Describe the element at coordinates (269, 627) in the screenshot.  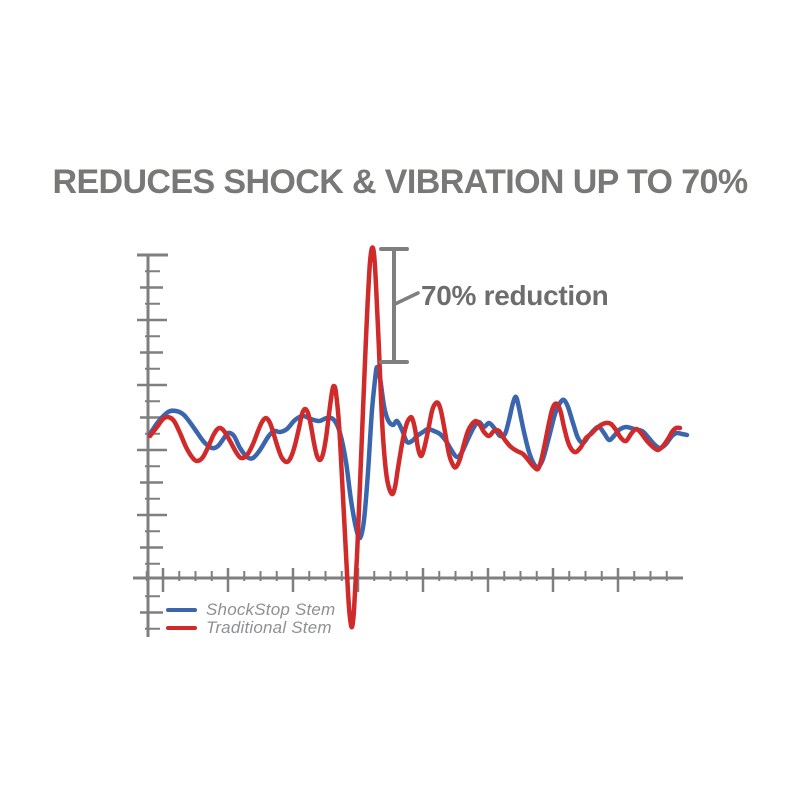
I see `legend-label-traditional: Traditional Stem` at that location.